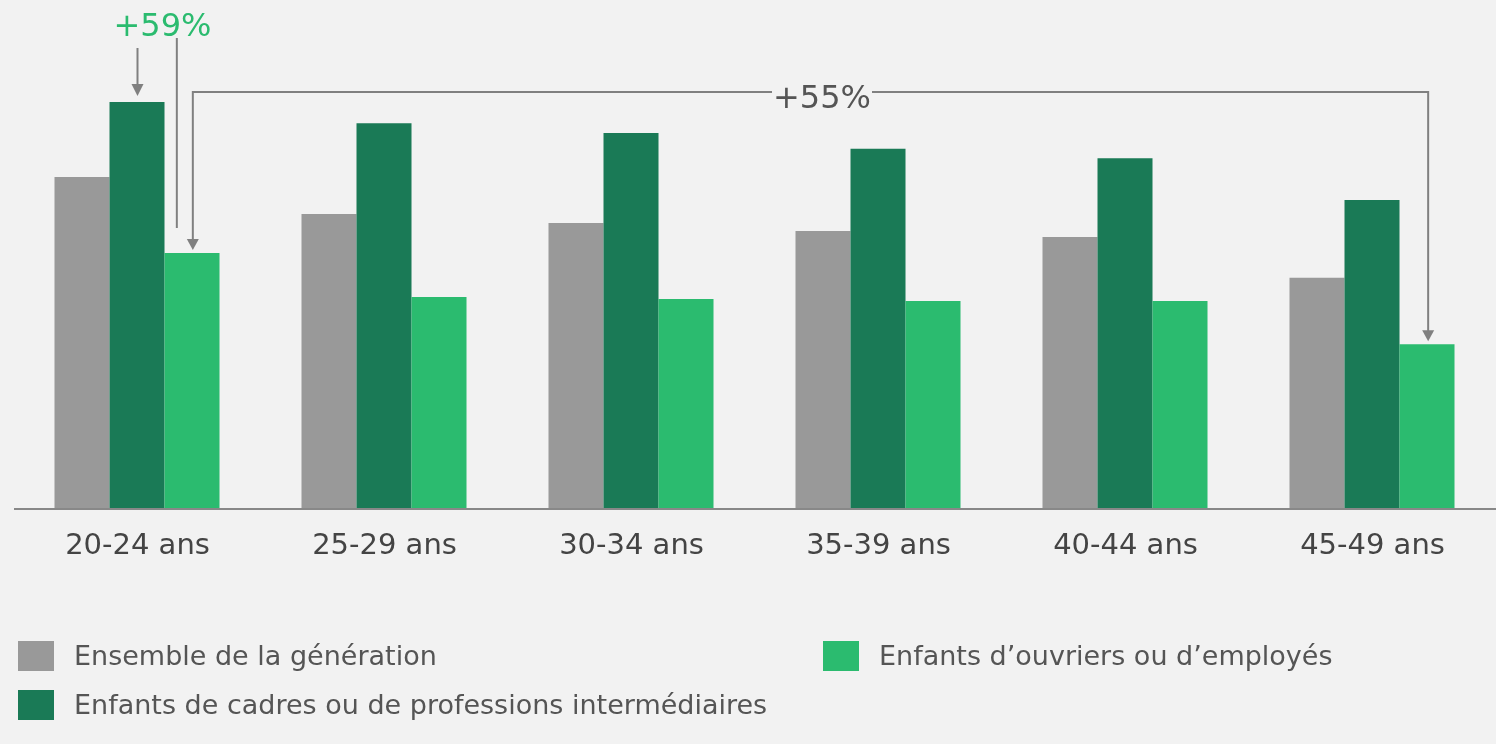 The image size is (1496, 744). I want to click on x-tick-label: 30-34 ans, so click(631, 543).